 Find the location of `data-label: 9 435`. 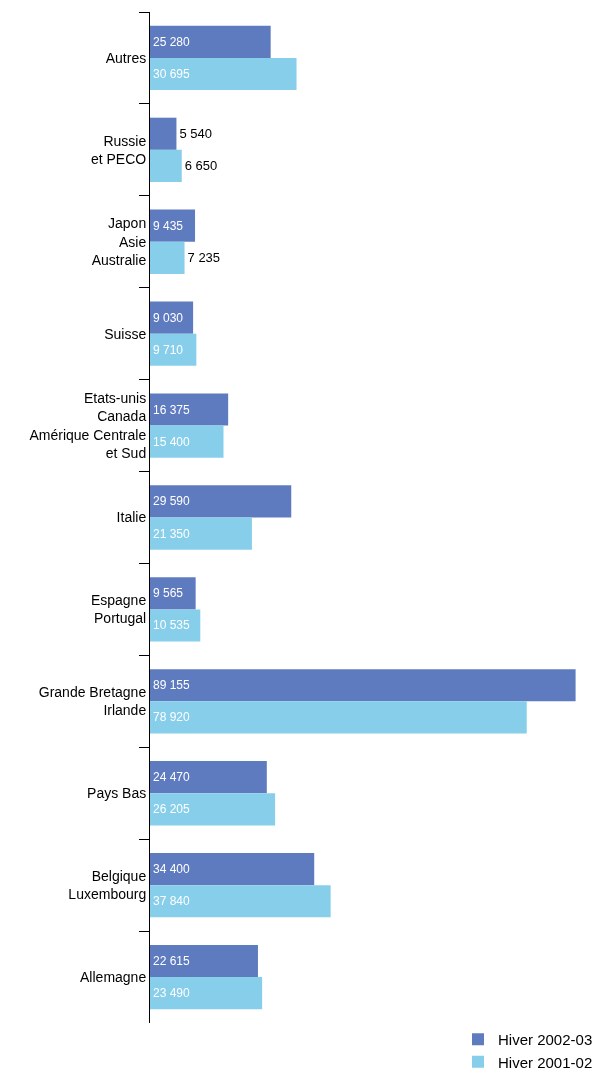

data-label: 9 435 is located at coordinates (168, 225).